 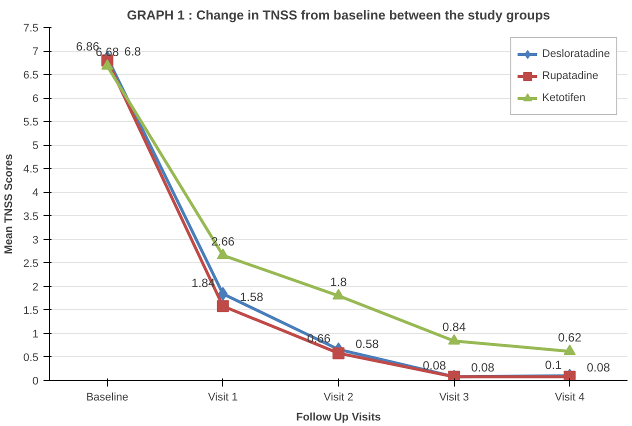 I want to click on data-label: 0.1, so click(x=553, y=365).